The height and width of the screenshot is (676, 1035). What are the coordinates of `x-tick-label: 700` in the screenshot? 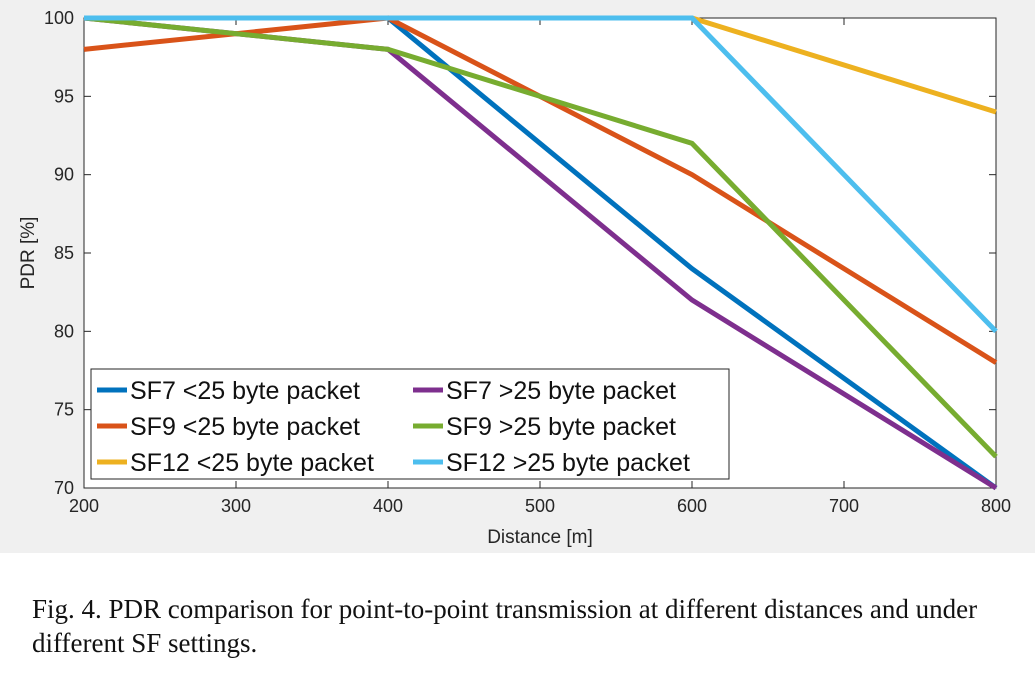 It's located at (844, 506).